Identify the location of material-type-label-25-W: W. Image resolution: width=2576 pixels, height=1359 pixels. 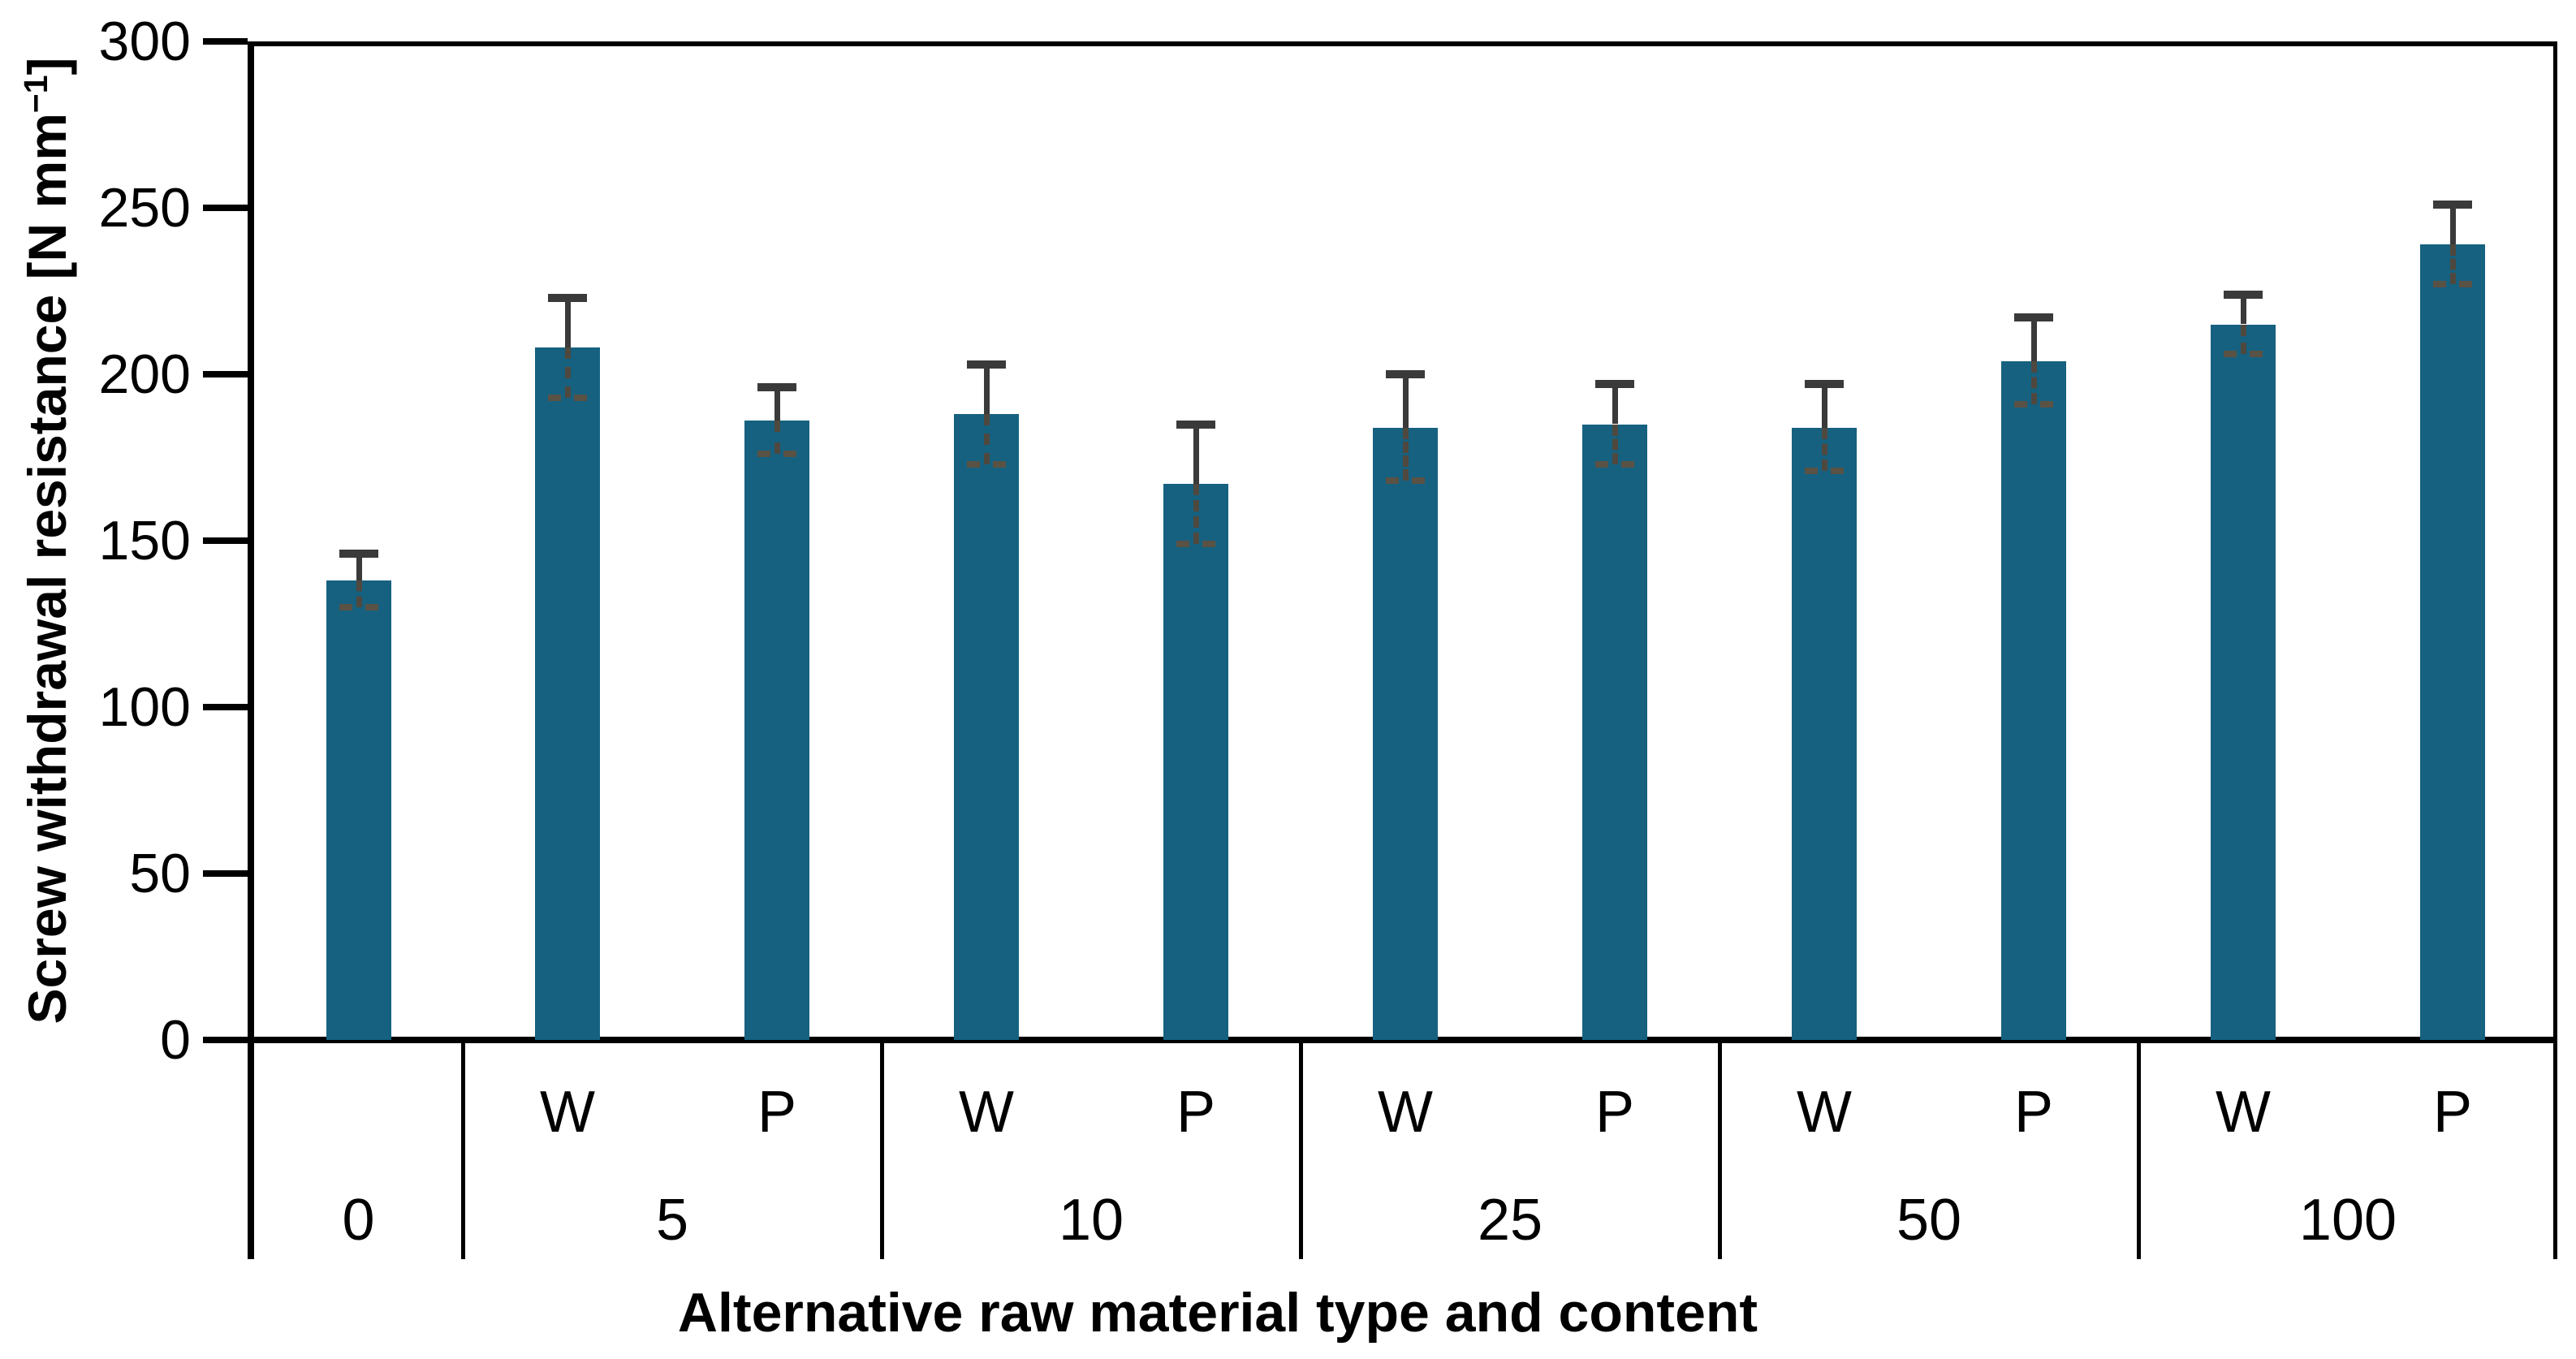
(1405, 1112).